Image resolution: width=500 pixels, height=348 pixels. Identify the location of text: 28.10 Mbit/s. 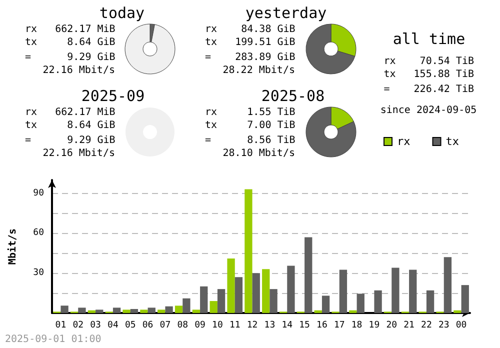
(258, 153).